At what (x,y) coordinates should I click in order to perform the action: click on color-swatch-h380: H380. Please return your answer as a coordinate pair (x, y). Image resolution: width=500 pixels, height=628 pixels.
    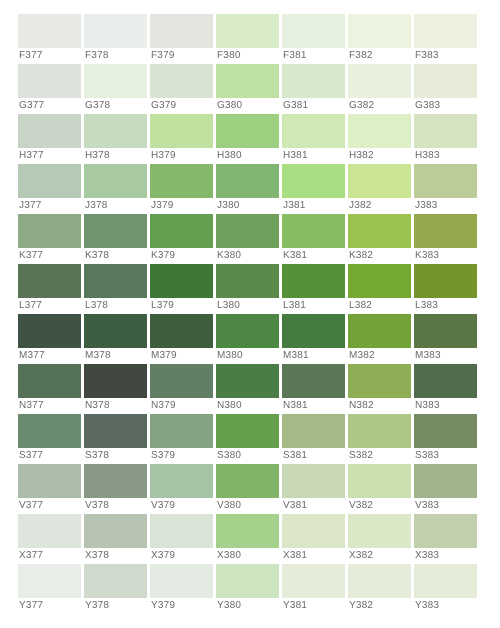
    Looking at the image, I should click on (247, 139).